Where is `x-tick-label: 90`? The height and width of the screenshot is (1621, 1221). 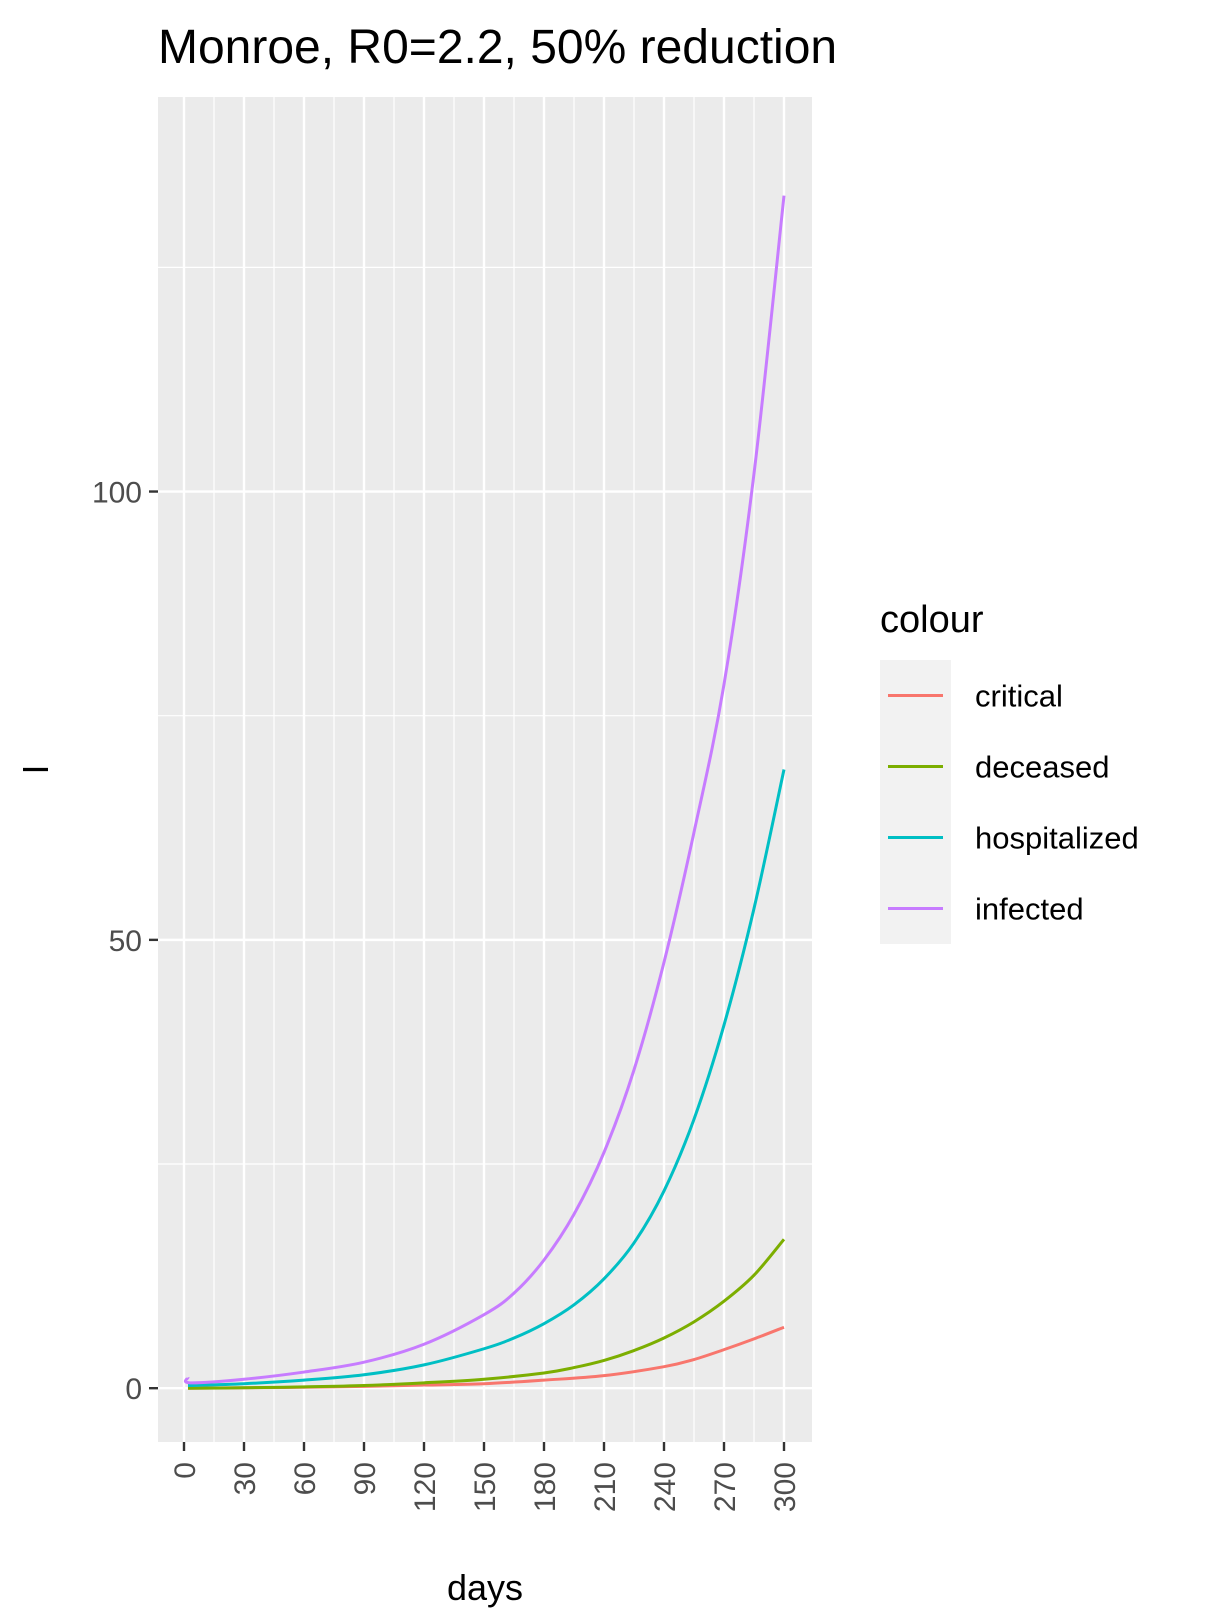 x-tick-label: 90 is located at coordinates (365, 1478).